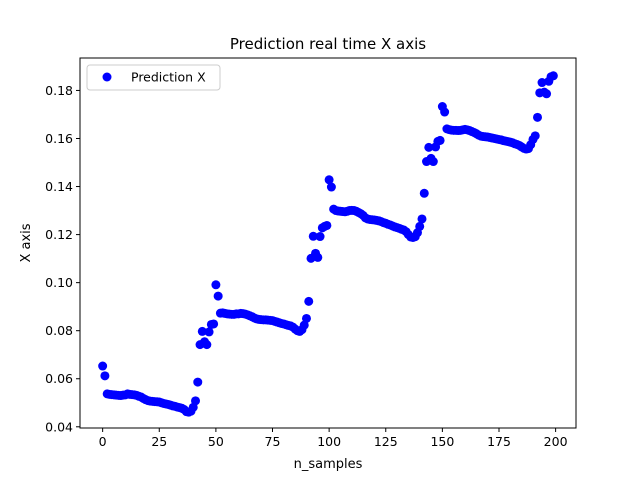  What do you see at coordinates (103, 441) in the screenshot?
I see `x-tick-label: 0` at bounding box center [103, 441].